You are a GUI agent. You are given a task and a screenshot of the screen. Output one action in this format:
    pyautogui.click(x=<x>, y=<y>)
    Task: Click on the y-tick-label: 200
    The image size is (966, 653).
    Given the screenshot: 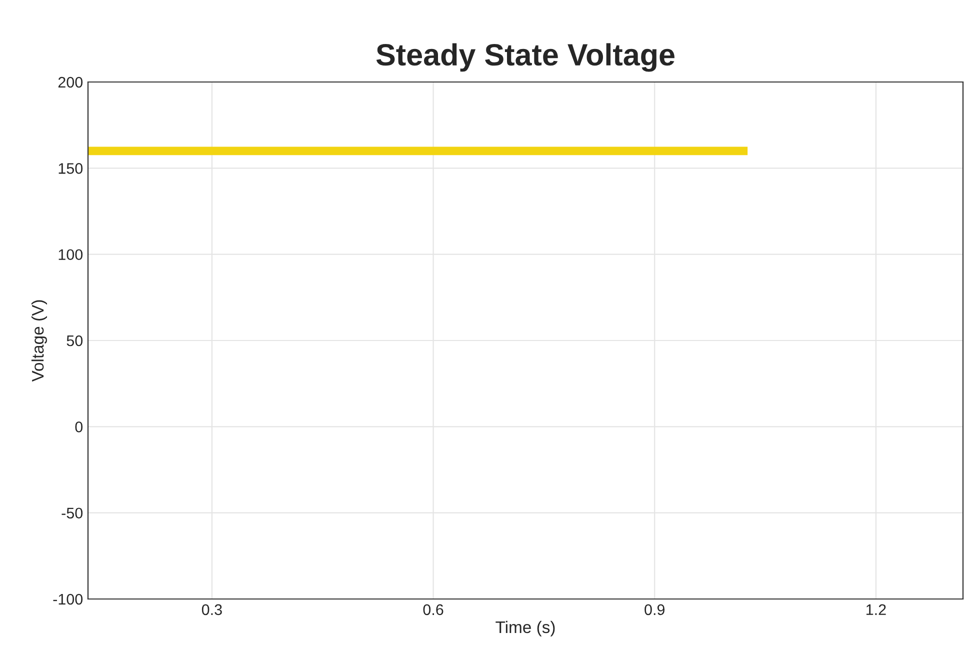 What is the action you would take?
    pyautogui.click(x=70, y=82)
    